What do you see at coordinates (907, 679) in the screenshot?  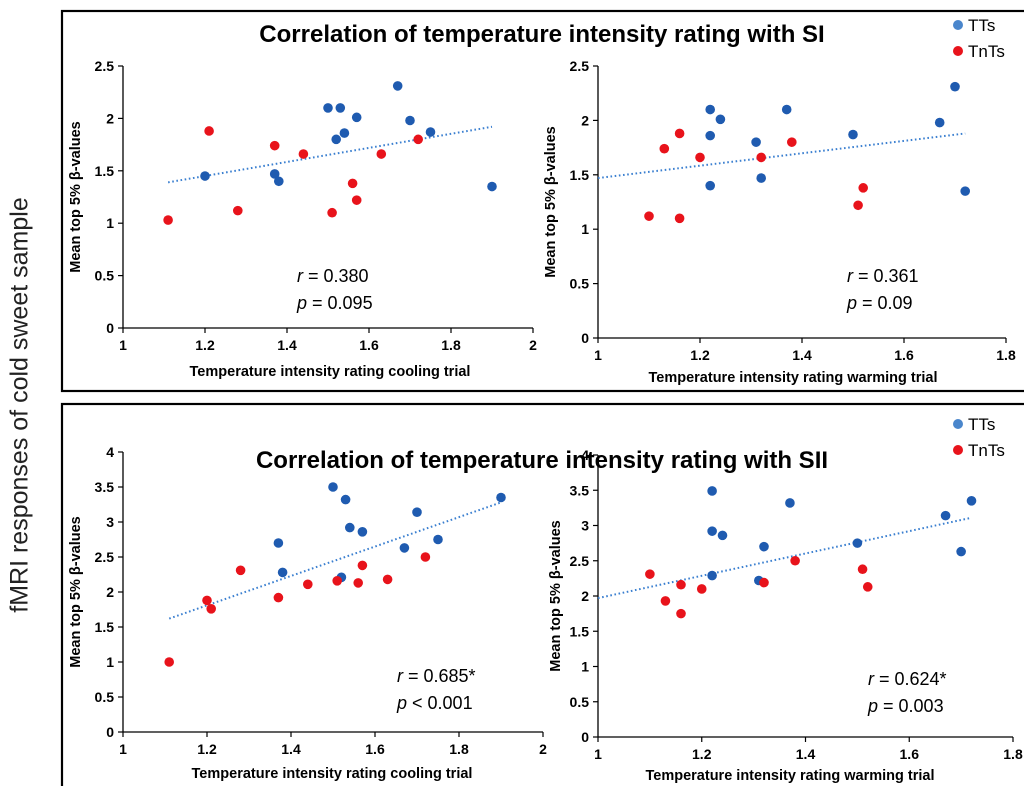 I see `stat-r: r = 0.624*` at bounding box center [907, 679].